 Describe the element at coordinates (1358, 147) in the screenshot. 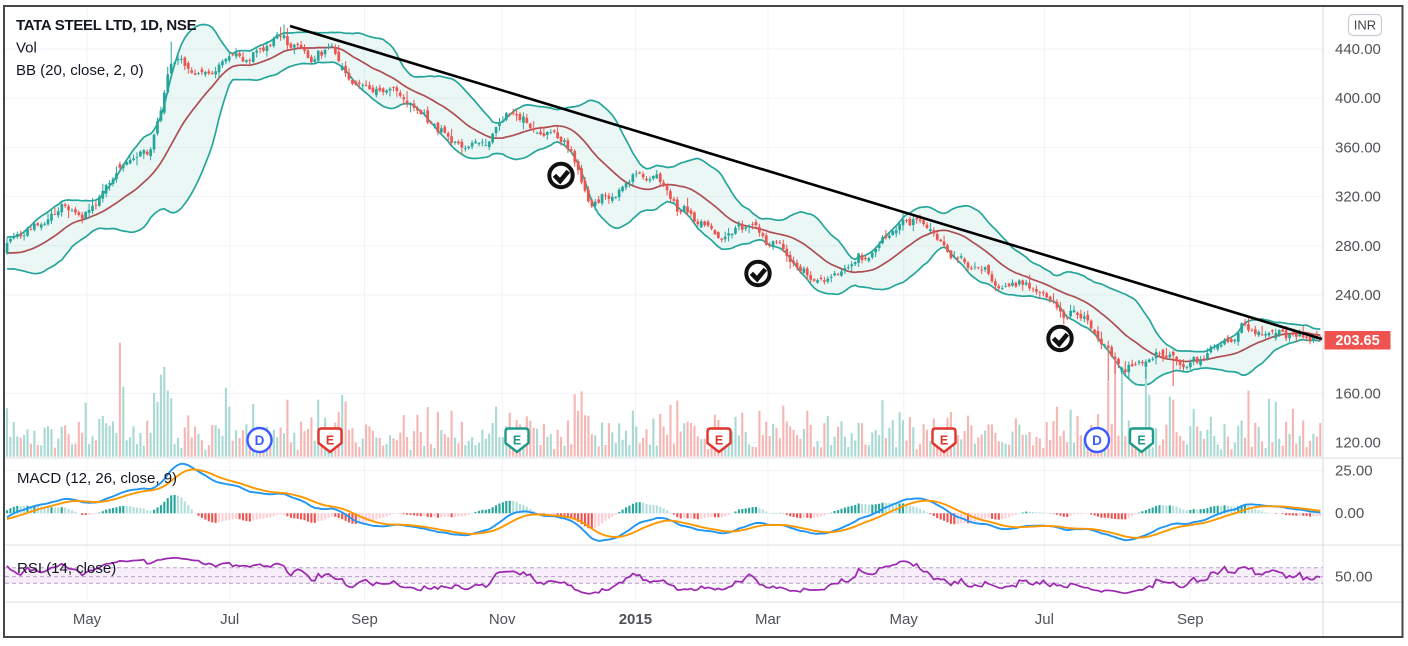

I see `svg-text: 360.00` at that location.